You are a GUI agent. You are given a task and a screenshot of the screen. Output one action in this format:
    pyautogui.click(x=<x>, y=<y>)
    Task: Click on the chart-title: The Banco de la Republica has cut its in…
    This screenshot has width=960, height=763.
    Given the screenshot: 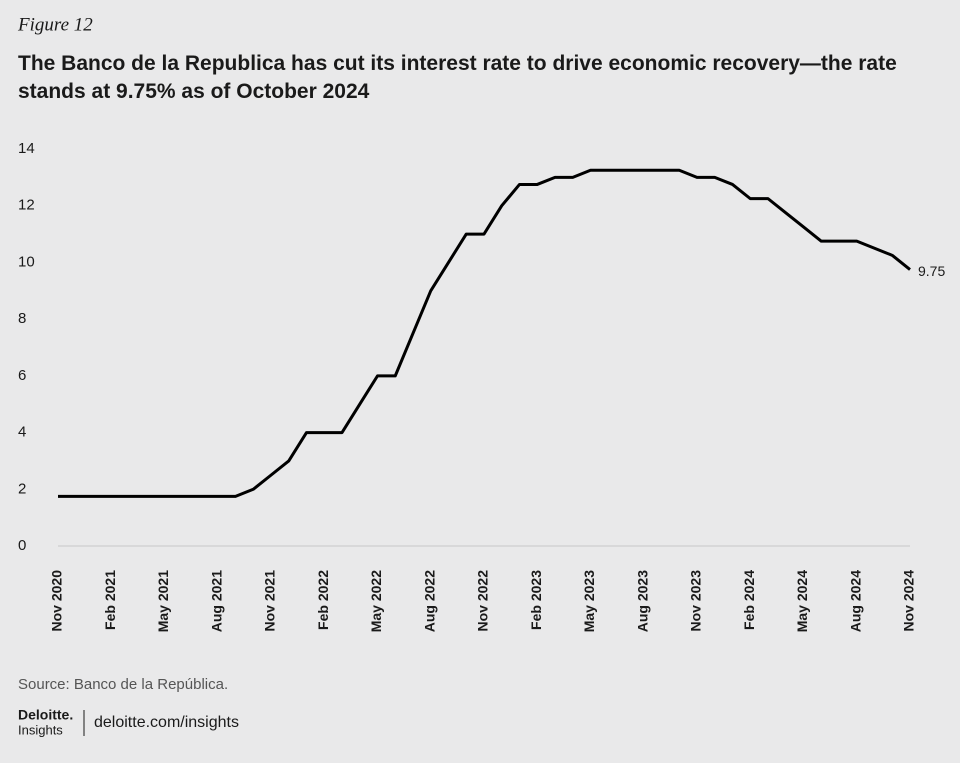 What is the action you would take?
    pyautogui.click(x=457, y=77)
    